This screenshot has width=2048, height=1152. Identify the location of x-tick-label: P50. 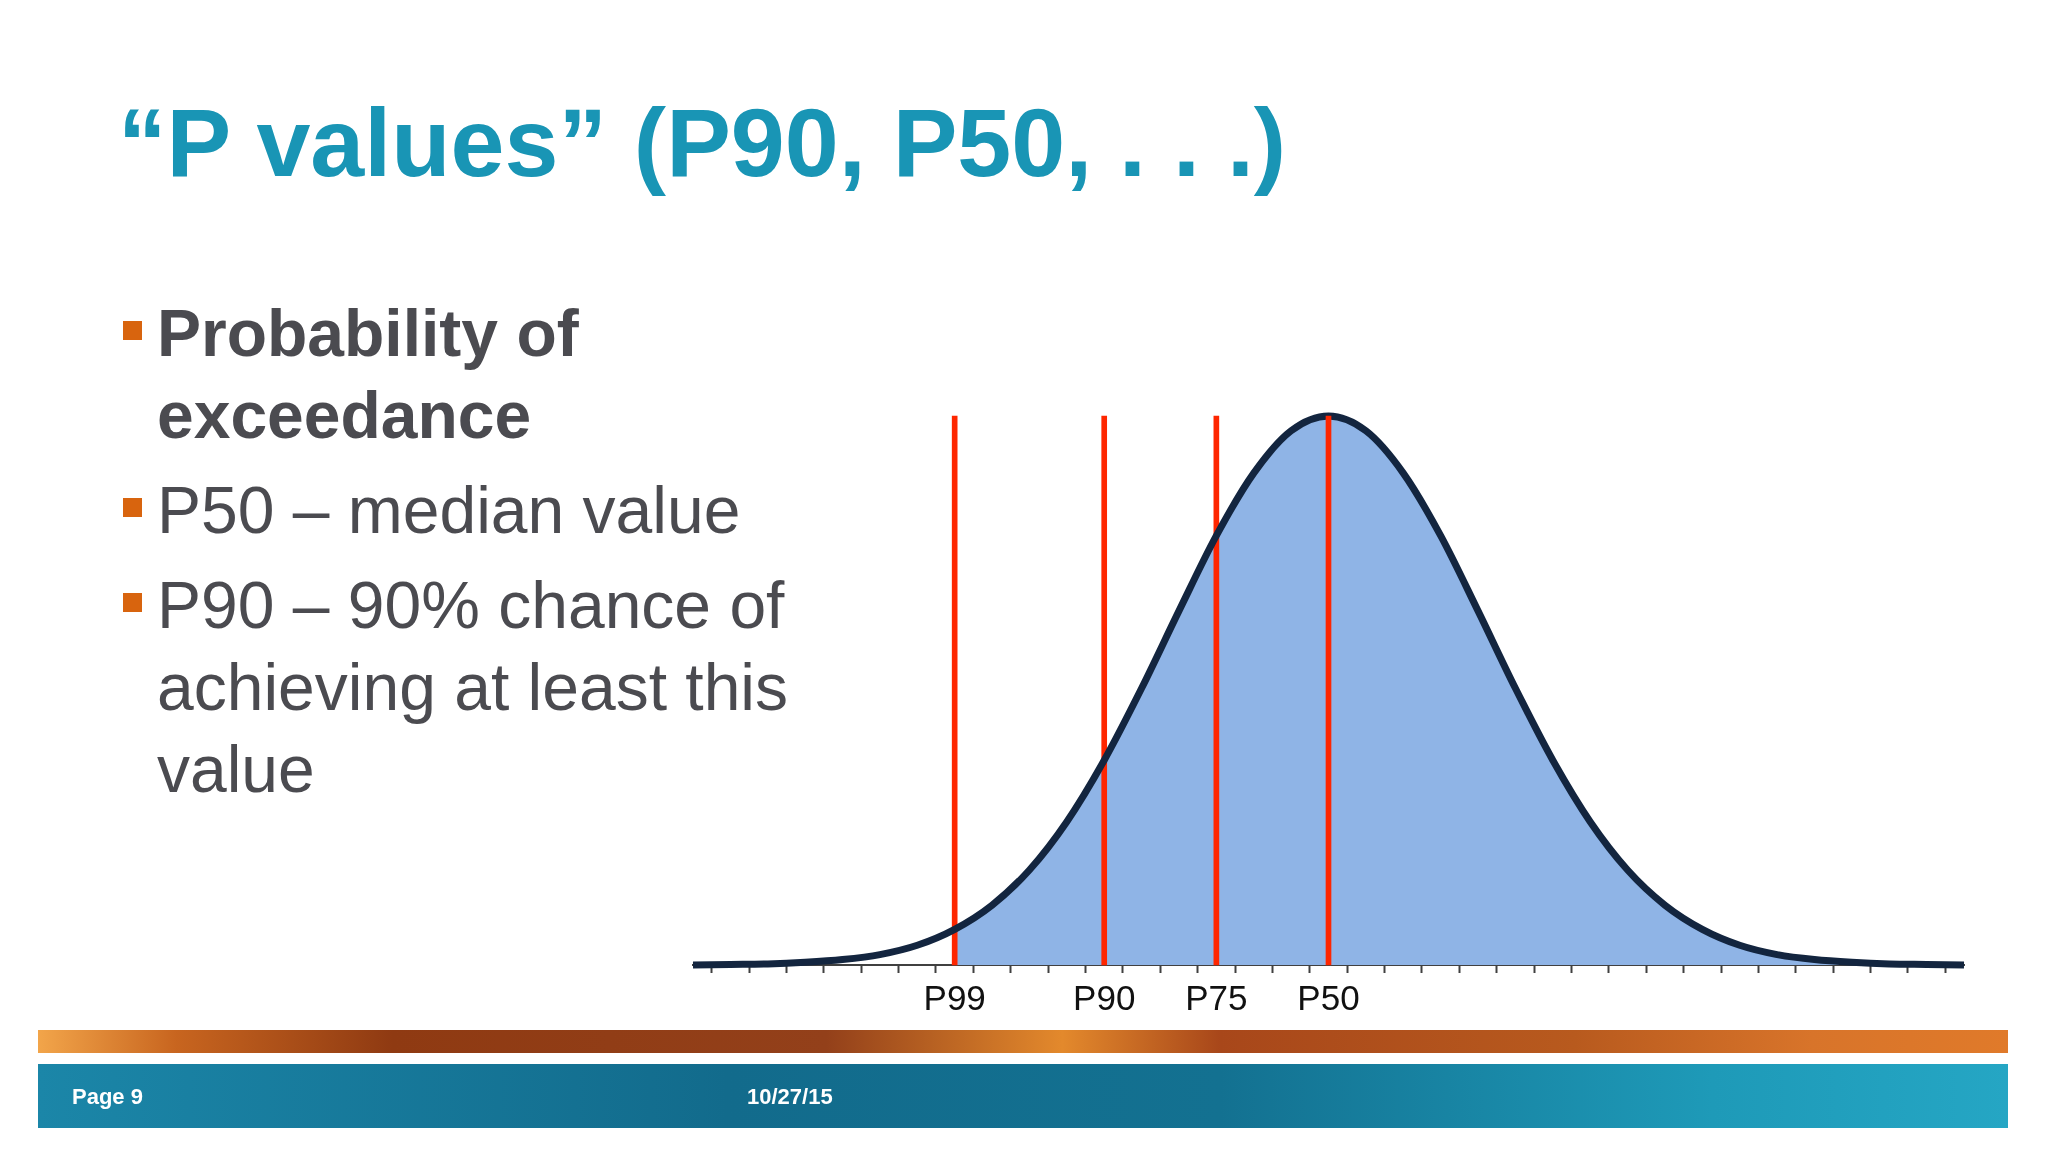
(1328, 997).